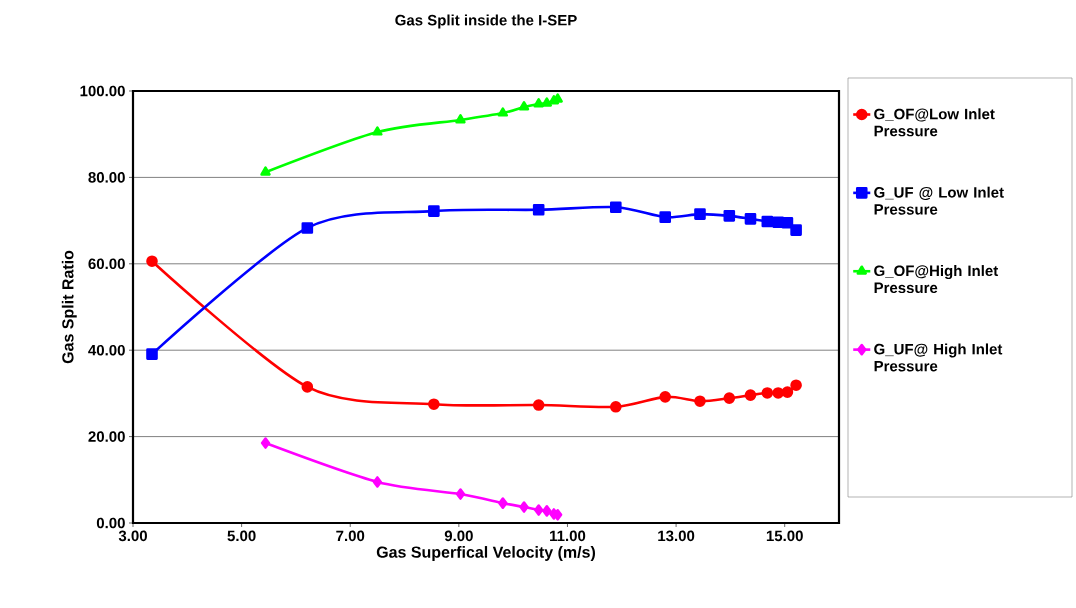  I want to click on y-tick-label: 20.00, so click(106, 436).